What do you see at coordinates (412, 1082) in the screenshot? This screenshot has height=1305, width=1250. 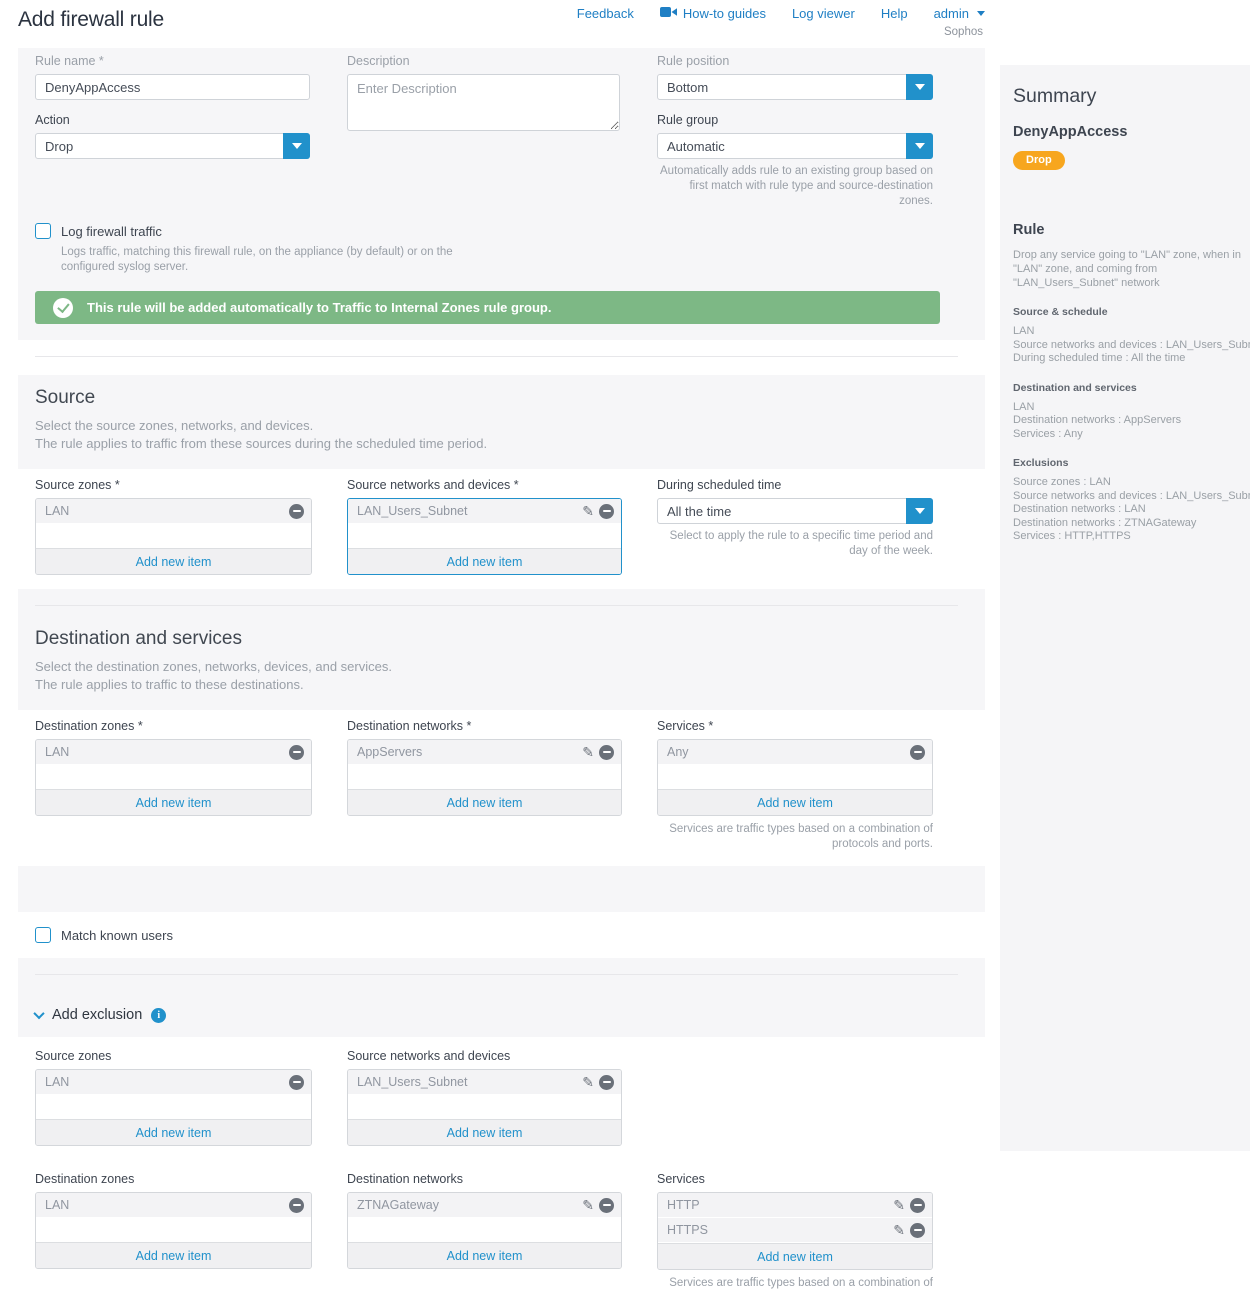 I see `list-item-label: LAN_Users_Subnet` at bounding box center [412, 1082].